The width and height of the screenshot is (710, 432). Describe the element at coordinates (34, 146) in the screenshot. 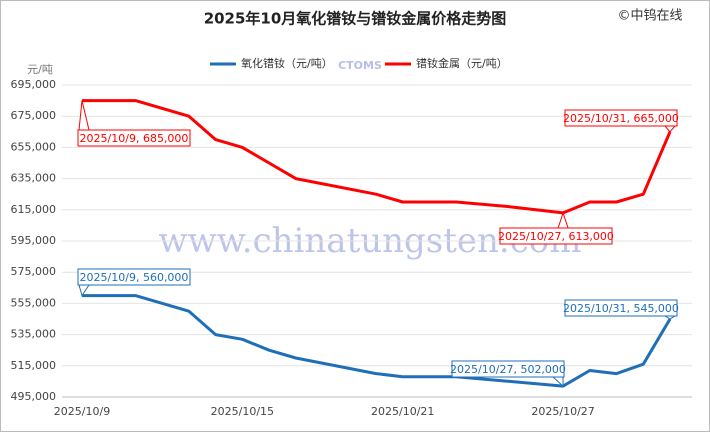

I see `y-tick-label: 655,000` at that location.